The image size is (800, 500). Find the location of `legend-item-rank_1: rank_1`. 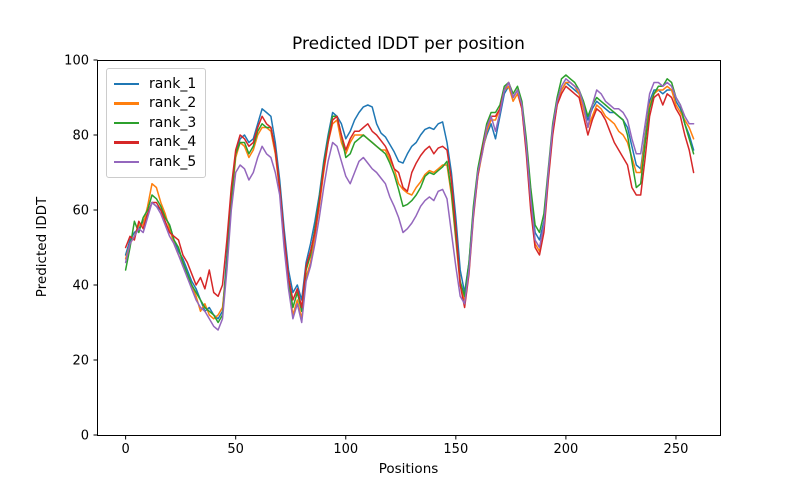

legend-item-rank_1: rank_1 is located at coordinates (155, 84).